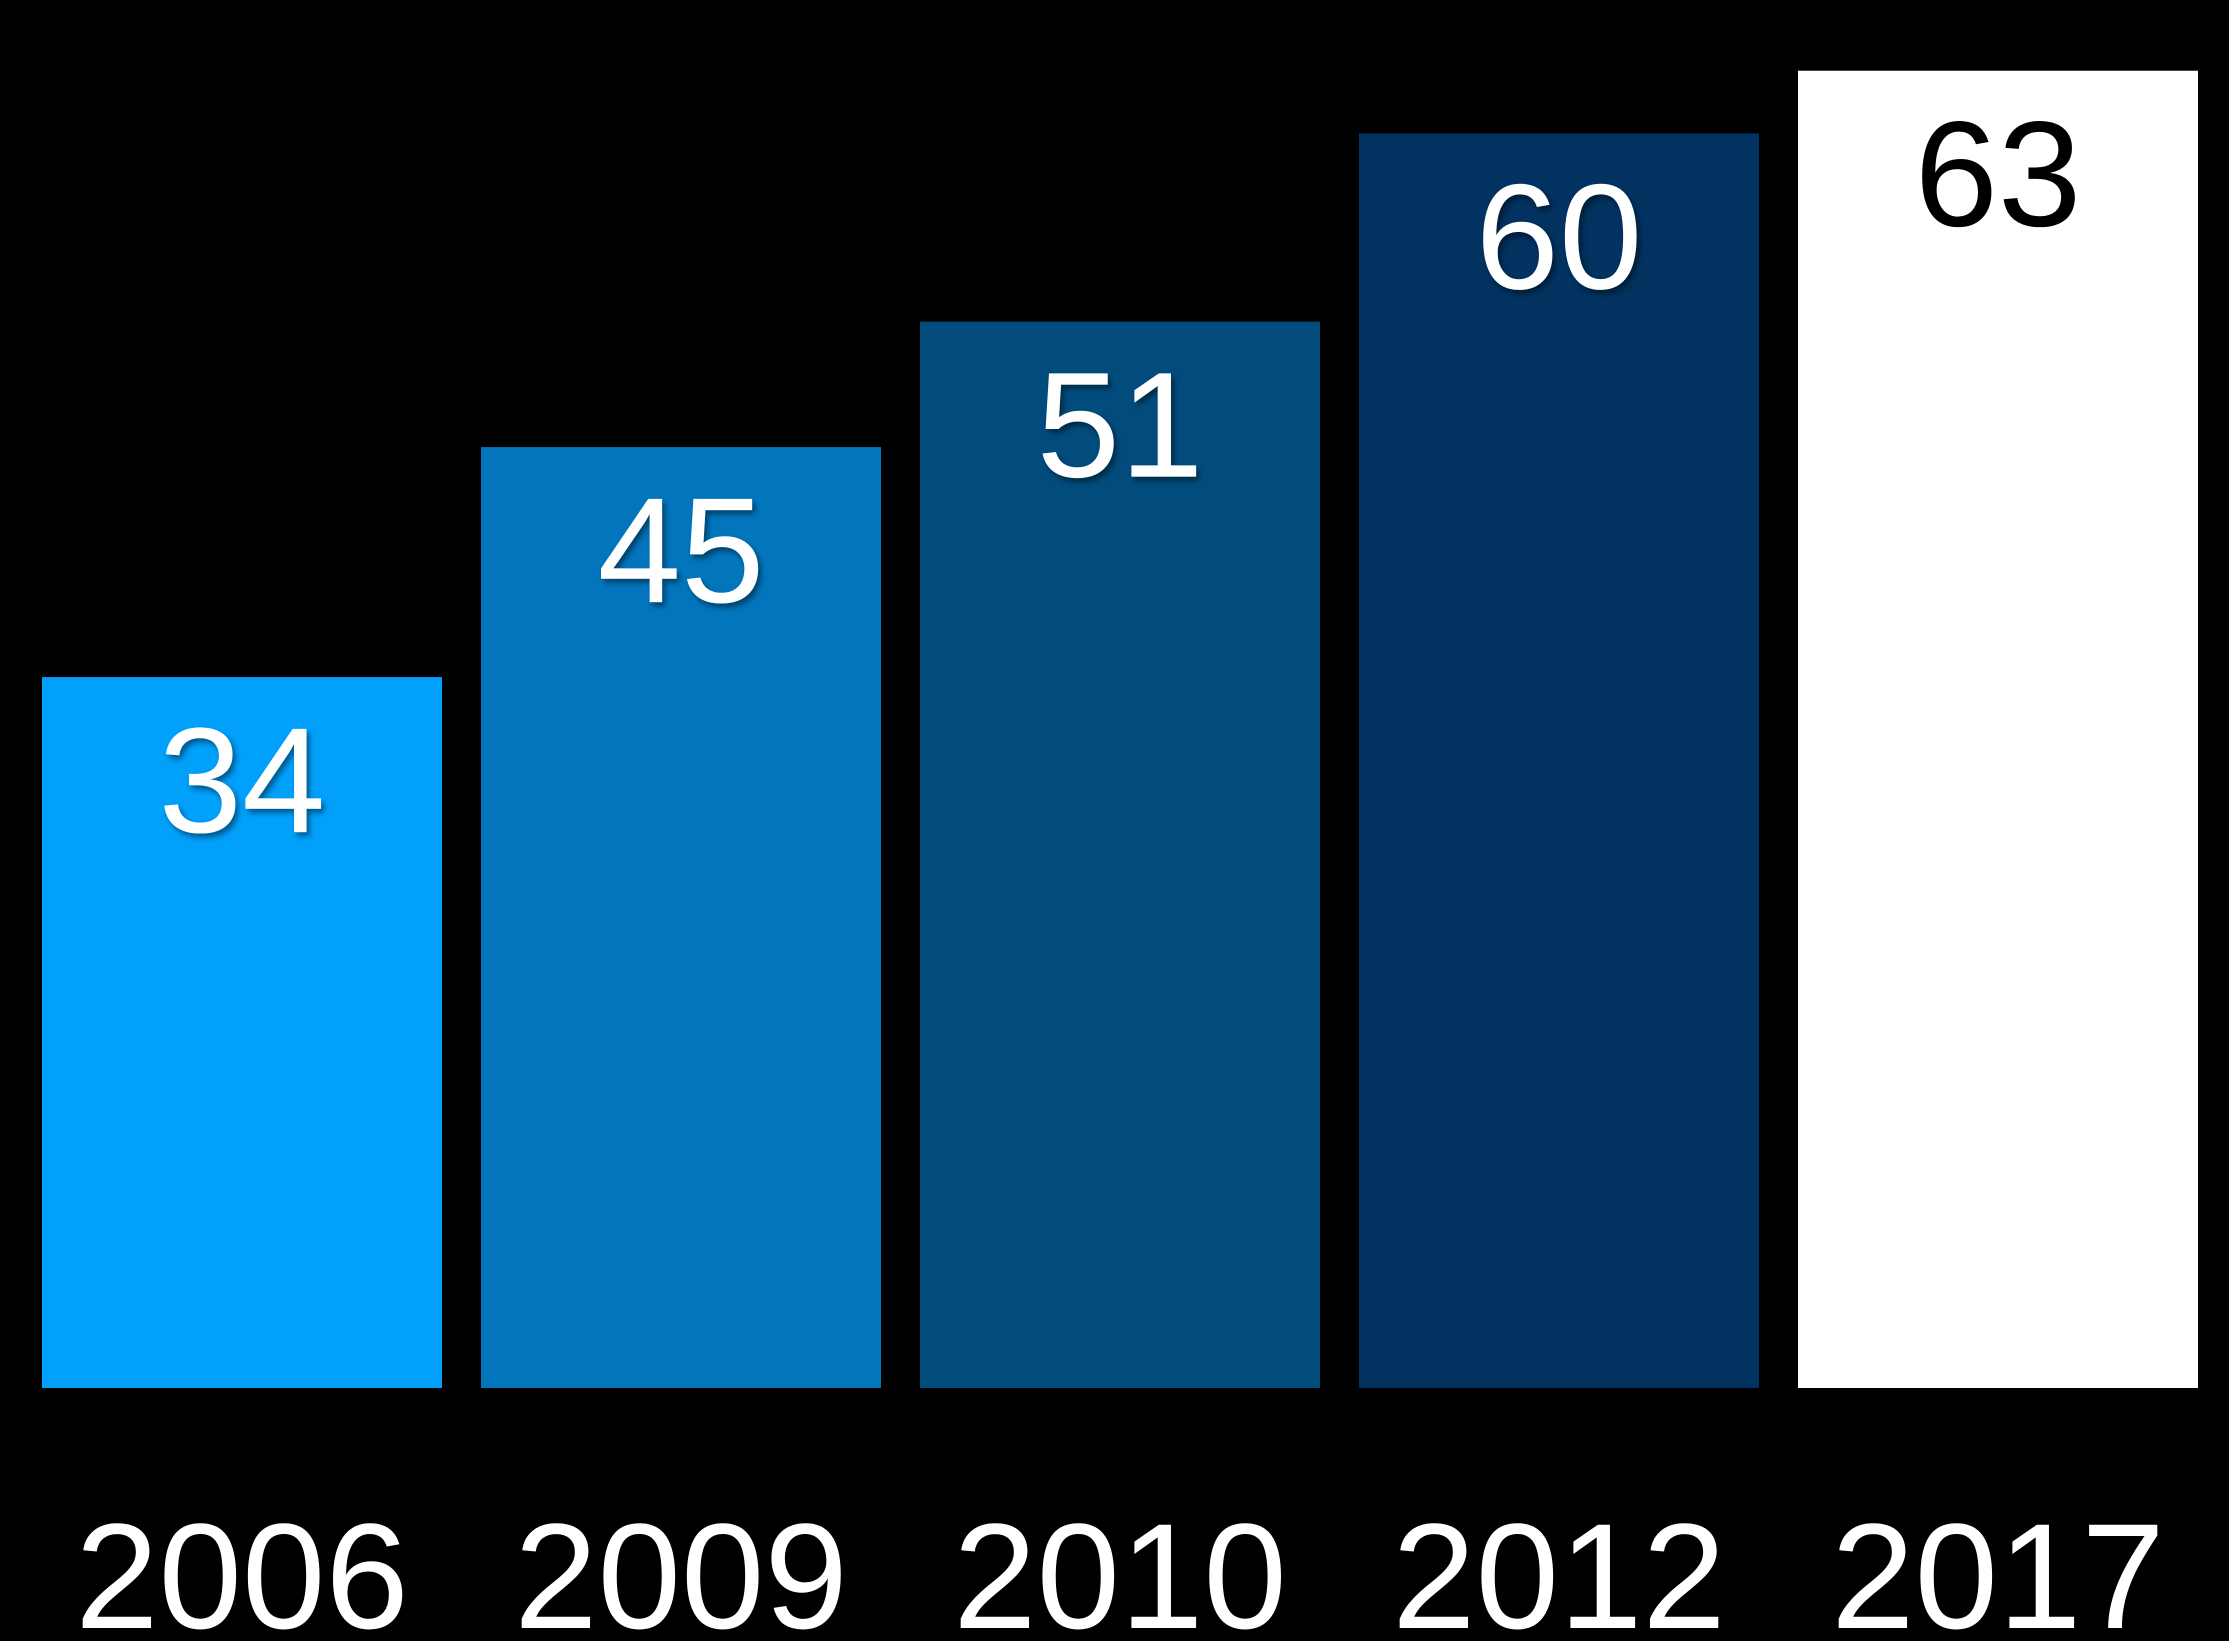 The height and width of the screenshot is (1641, 2229). I want to click on data-label-2010: 51, so click(1120, 425).